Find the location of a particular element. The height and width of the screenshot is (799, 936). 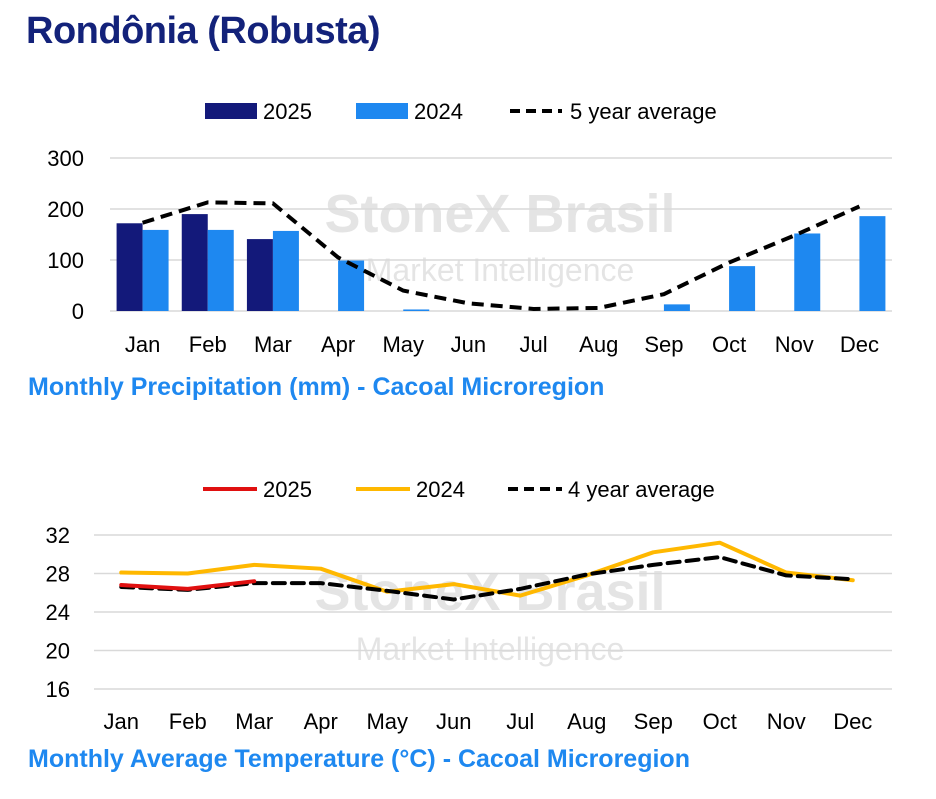

y-tick-label: 300 is located at coordinates (65, 158).